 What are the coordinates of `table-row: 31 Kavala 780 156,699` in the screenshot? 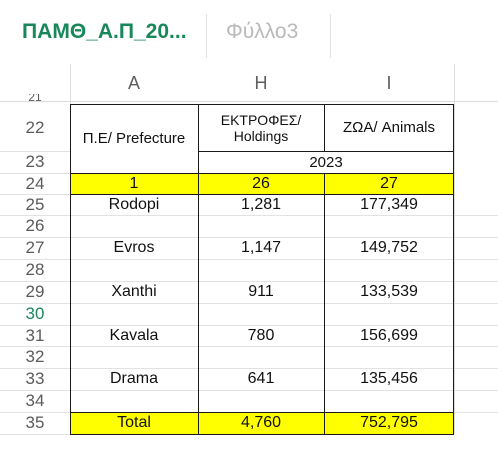 It's located at (249, 335).